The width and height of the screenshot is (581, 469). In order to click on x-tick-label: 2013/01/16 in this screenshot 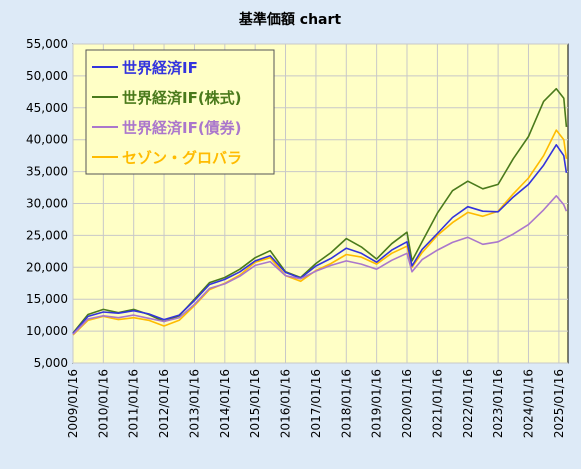, I will do `click(194, 403)`.